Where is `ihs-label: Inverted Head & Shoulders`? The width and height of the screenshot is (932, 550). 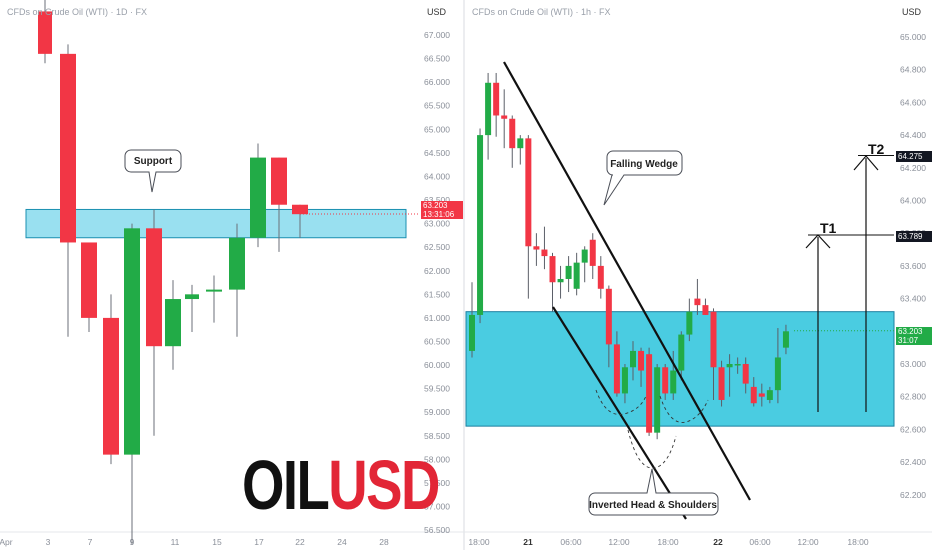
ihs-label: Inverted Head & Shoulders is located at coordinates (653, 505).